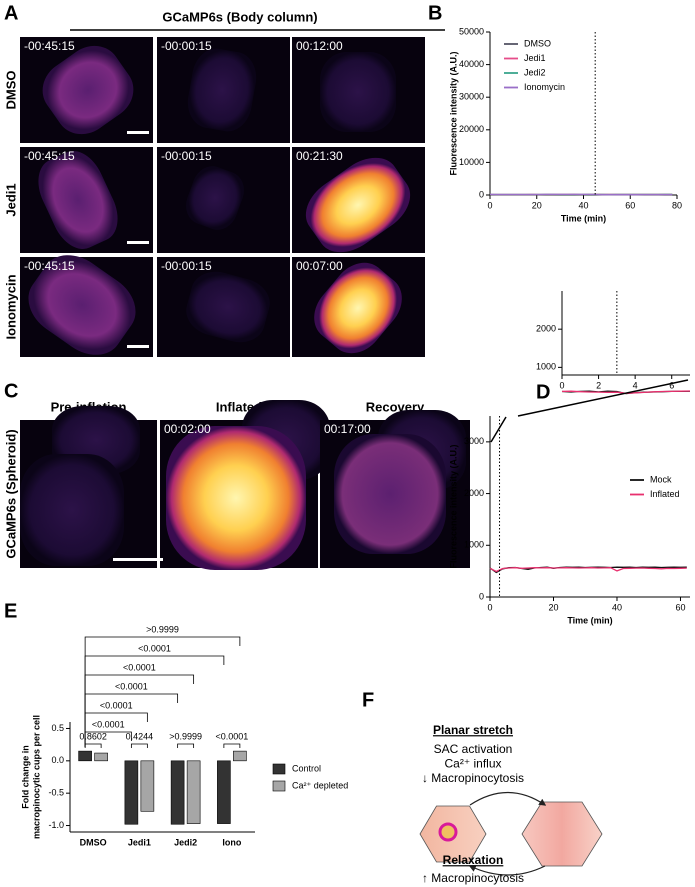  I want to click on timestamp: 00:02:00, so click(187, 429).